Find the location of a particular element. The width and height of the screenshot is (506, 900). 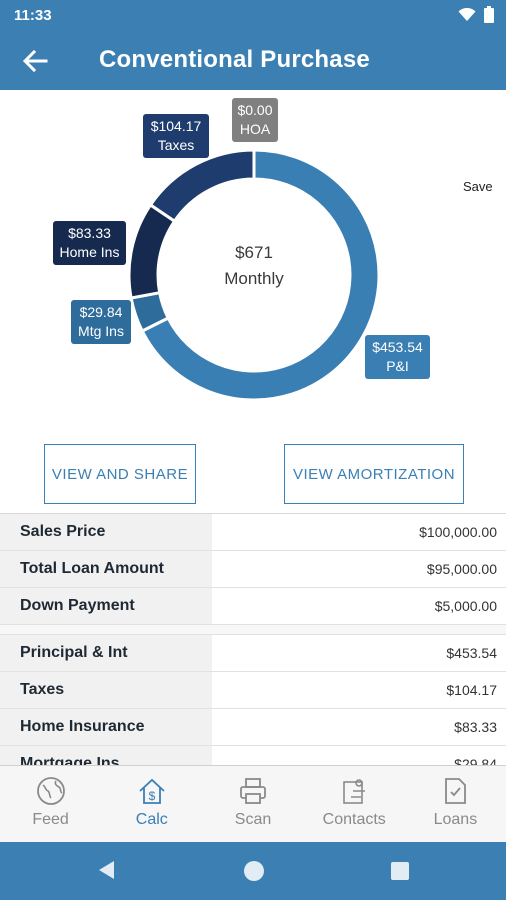

nav-item-contacts: Contacts is located at coordinates (354, 804).